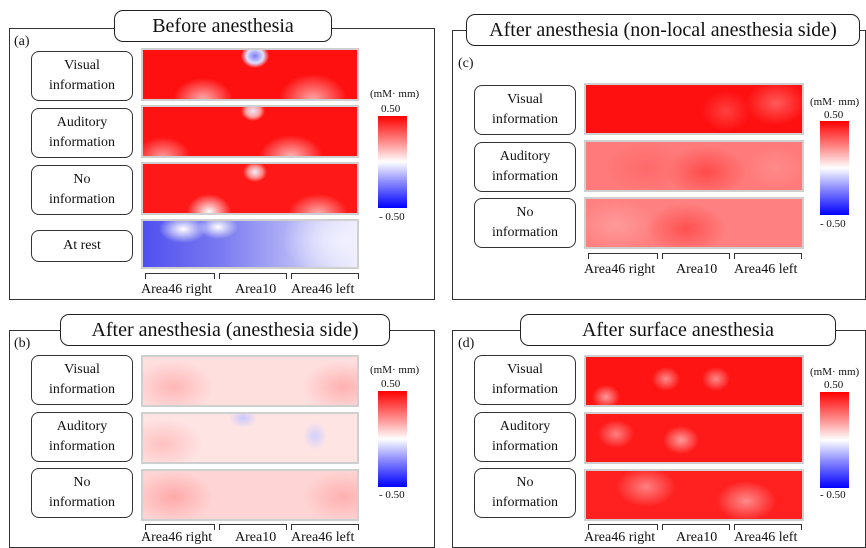 This screenshot has width=866, height=548. What do you see at coordinates (391, 109) in the screenshot?
I see `colorbar-a-max: 0.50` at bounding box center [391, 109].